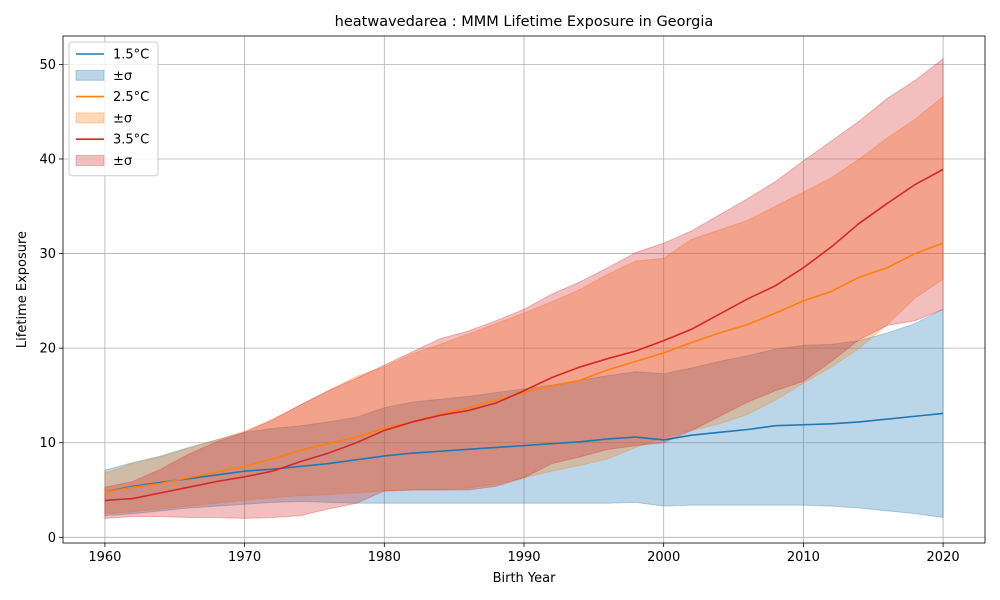 The height and width of the screenshot is (600, 1000). Describe the element at coordinates (47, 254) in the screenshot. I see `y-tick-label: 30` at that location.